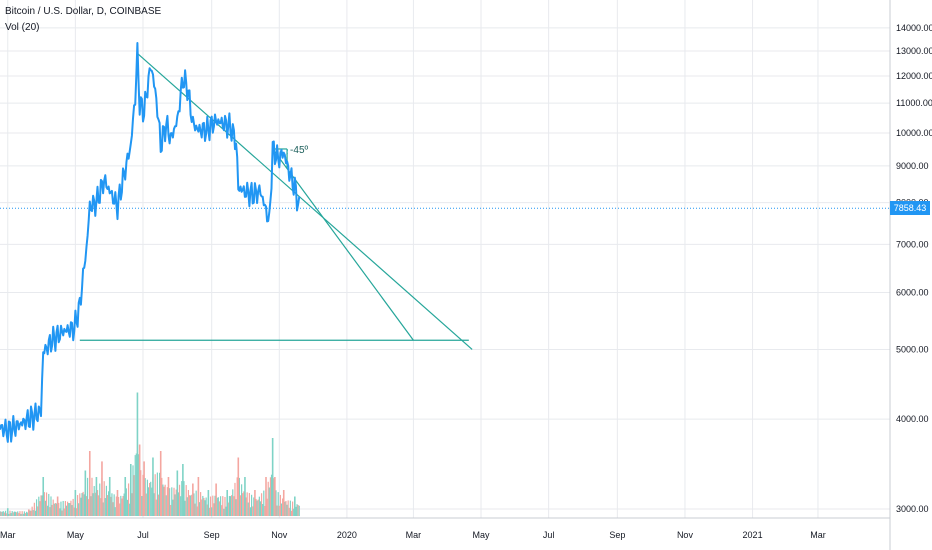 Image resolution: width=932 pixels, height=550 pixels. Describe the element at coordinates (617, 535) in the screenshot. I see `x-tick-label: Sep` at that location.